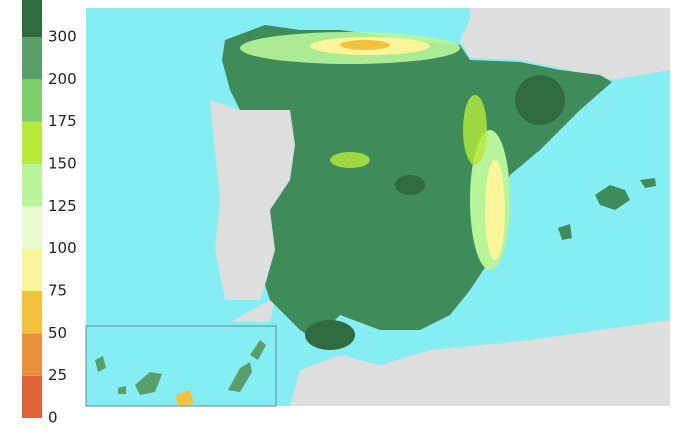 Image resolution: width=694 pixels, height=432 pixels. I want to click on france, so click(565, 44).